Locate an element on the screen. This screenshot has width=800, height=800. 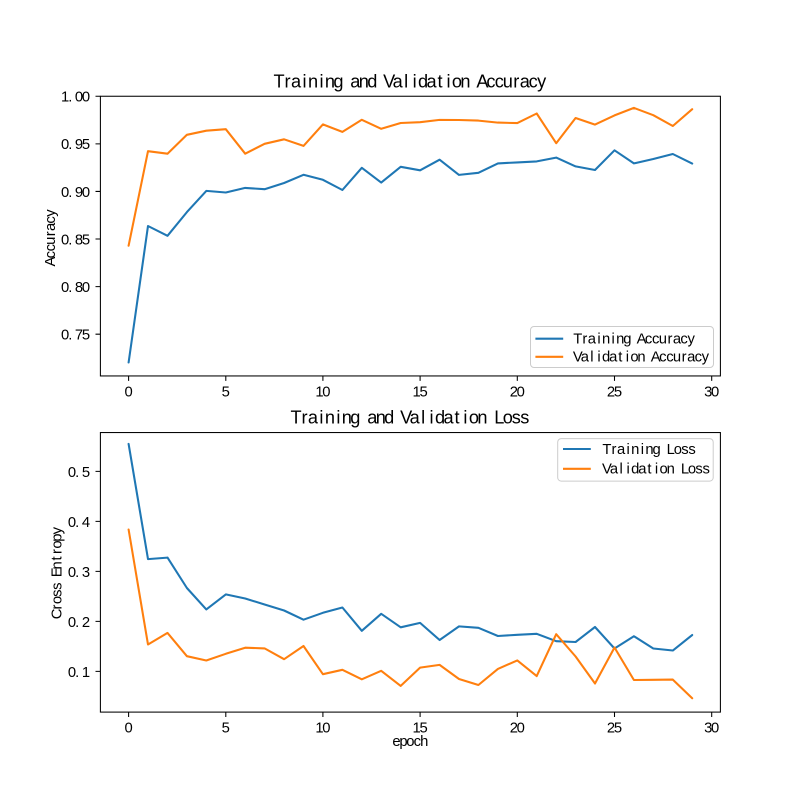
svg-text: 0.5 is located at coordinates (79, 473).